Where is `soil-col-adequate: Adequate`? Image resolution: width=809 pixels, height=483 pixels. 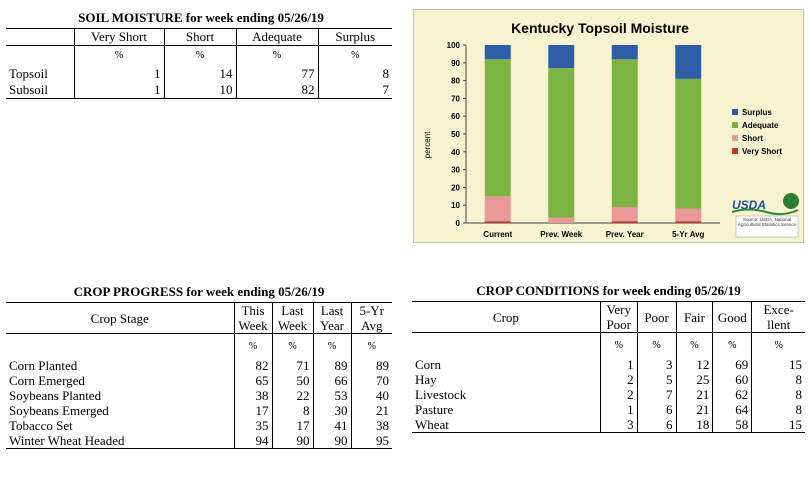 soil-col-adequate: Adequate is located at coordinates (276, 37).